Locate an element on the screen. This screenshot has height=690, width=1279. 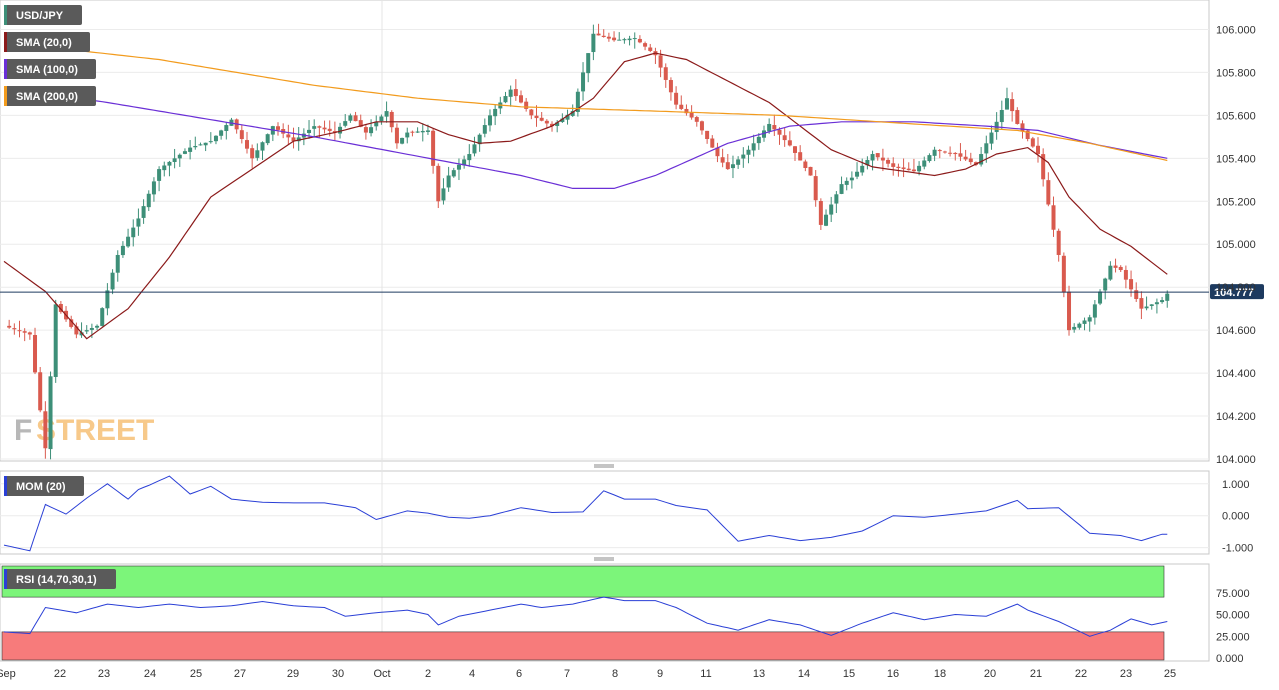
price-tick-label: 105.200 is located at coordinates (1236, 202).